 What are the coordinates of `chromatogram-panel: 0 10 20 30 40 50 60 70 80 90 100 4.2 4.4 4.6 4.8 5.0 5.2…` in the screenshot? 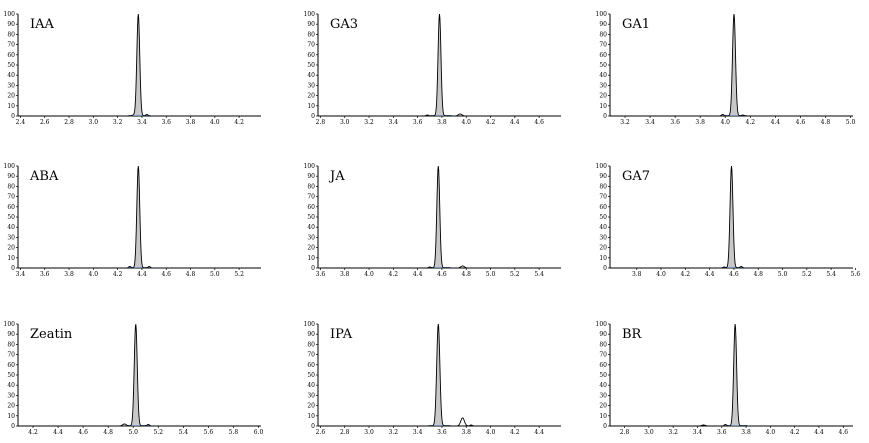 It's located at (134, 378).